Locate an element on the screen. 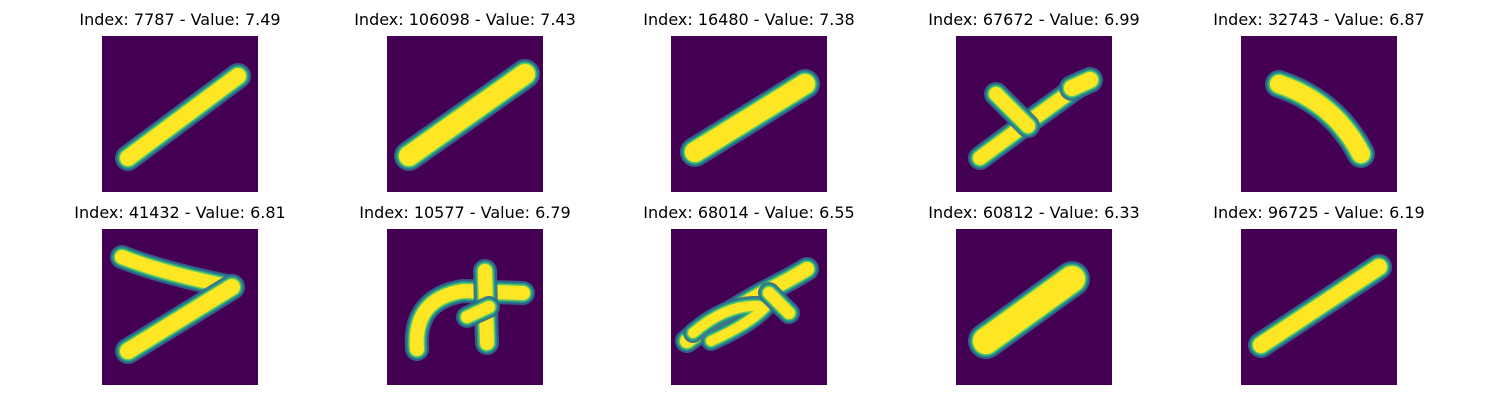  digit-image-diag-stroke-branch is located at coordinates (1034, 114).